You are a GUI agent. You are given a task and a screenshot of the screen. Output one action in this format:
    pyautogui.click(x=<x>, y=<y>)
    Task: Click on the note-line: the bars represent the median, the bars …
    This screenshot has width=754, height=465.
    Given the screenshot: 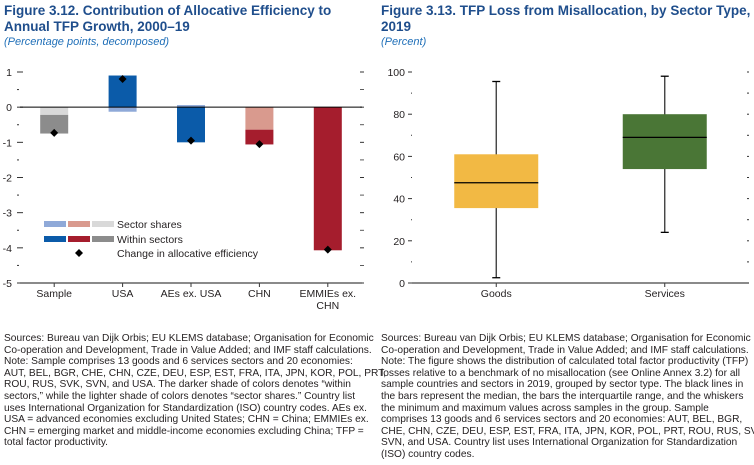 What is the action you would take?
    pyautogui.click(x=562, y=396)
    